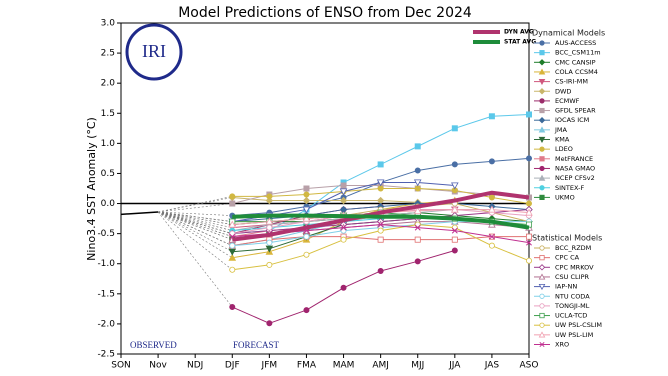  Describe the element at coordinates (575, 43) in the screenshot. I see `legend-label: AUS-ACCESS` at that location.